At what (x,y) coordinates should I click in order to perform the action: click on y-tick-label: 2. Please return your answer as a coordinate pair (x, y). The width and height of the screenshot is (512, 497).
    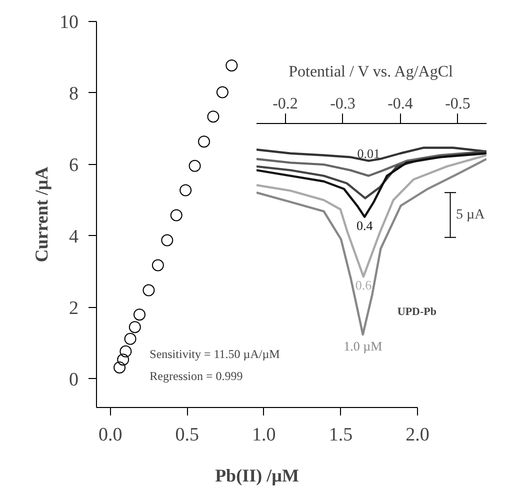
    Looking at the image, I should click on (73, 308).